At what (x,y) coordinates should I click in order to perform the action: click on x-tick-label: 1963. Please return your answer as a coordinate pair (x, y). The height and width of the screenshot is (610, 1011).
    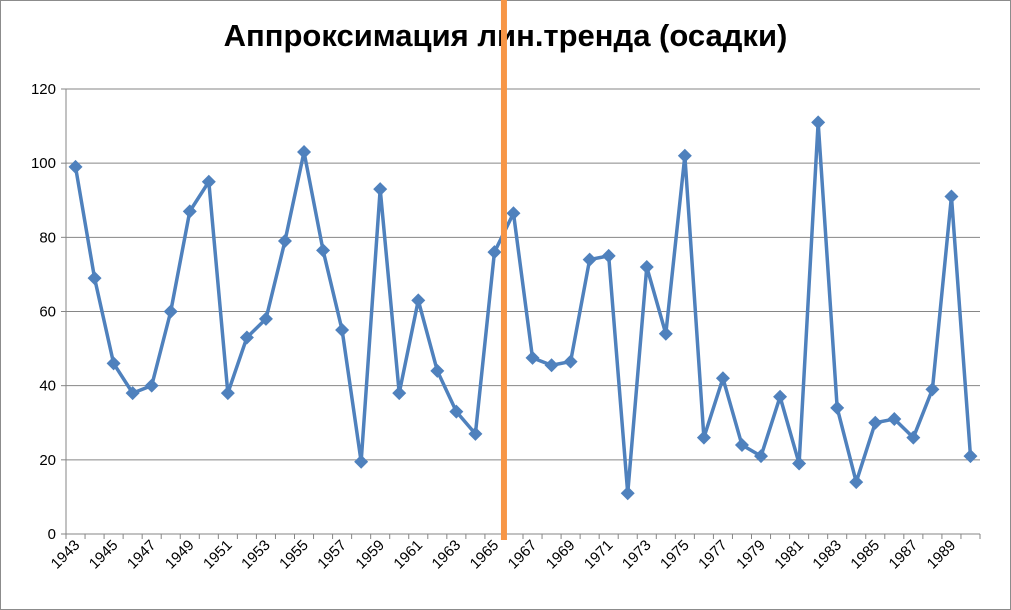
    Looking at the image, I should click on (447, 555).